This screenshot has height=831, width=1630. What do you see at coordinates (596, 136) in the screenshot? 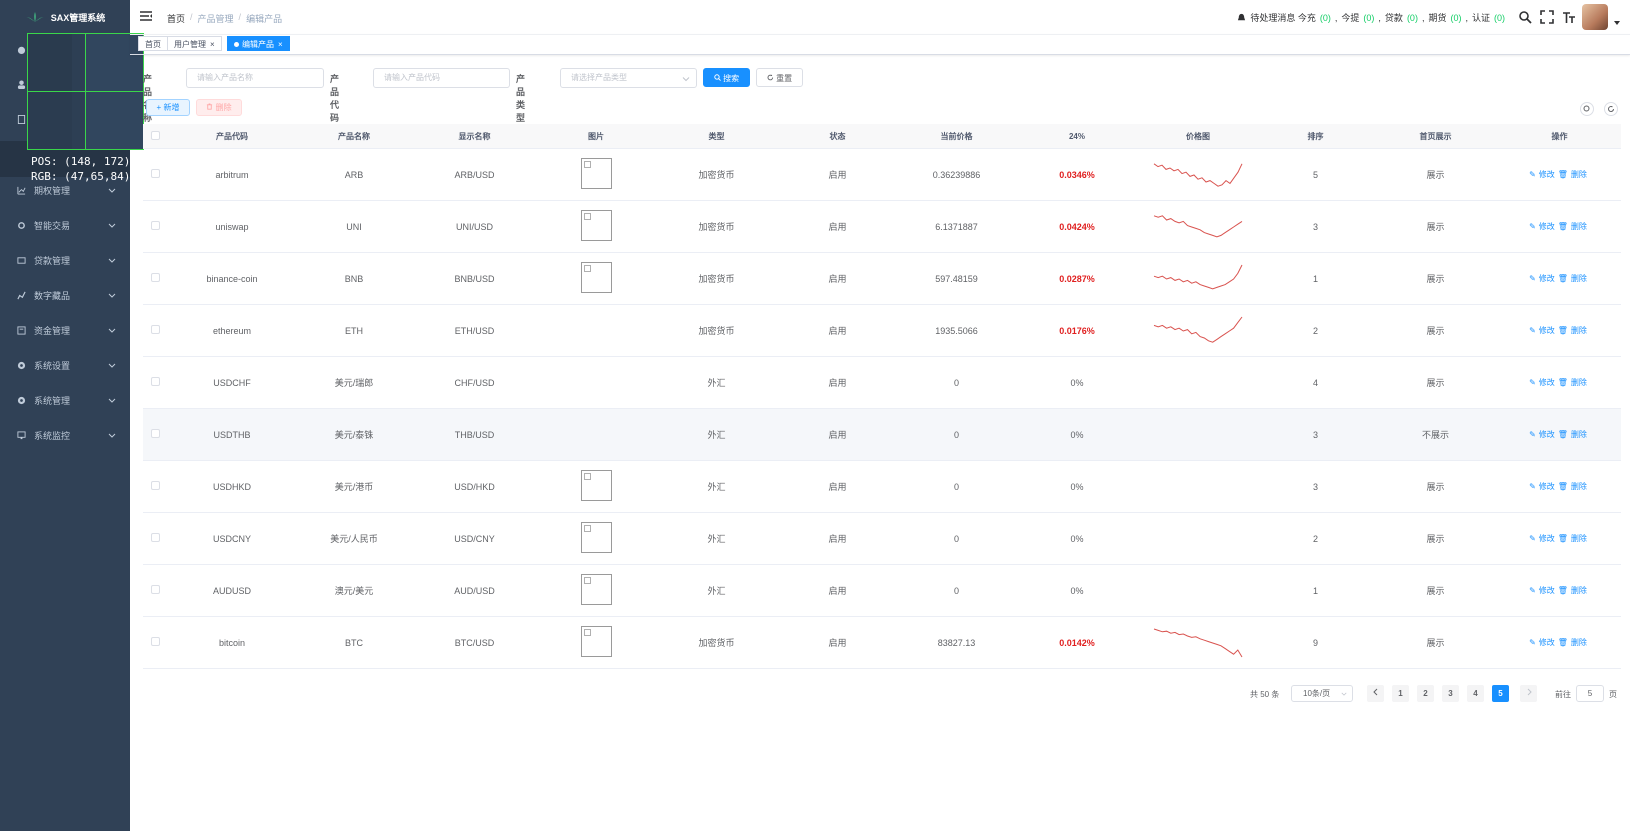
I see `col-header: 图片` at bounding box center [596, 136].